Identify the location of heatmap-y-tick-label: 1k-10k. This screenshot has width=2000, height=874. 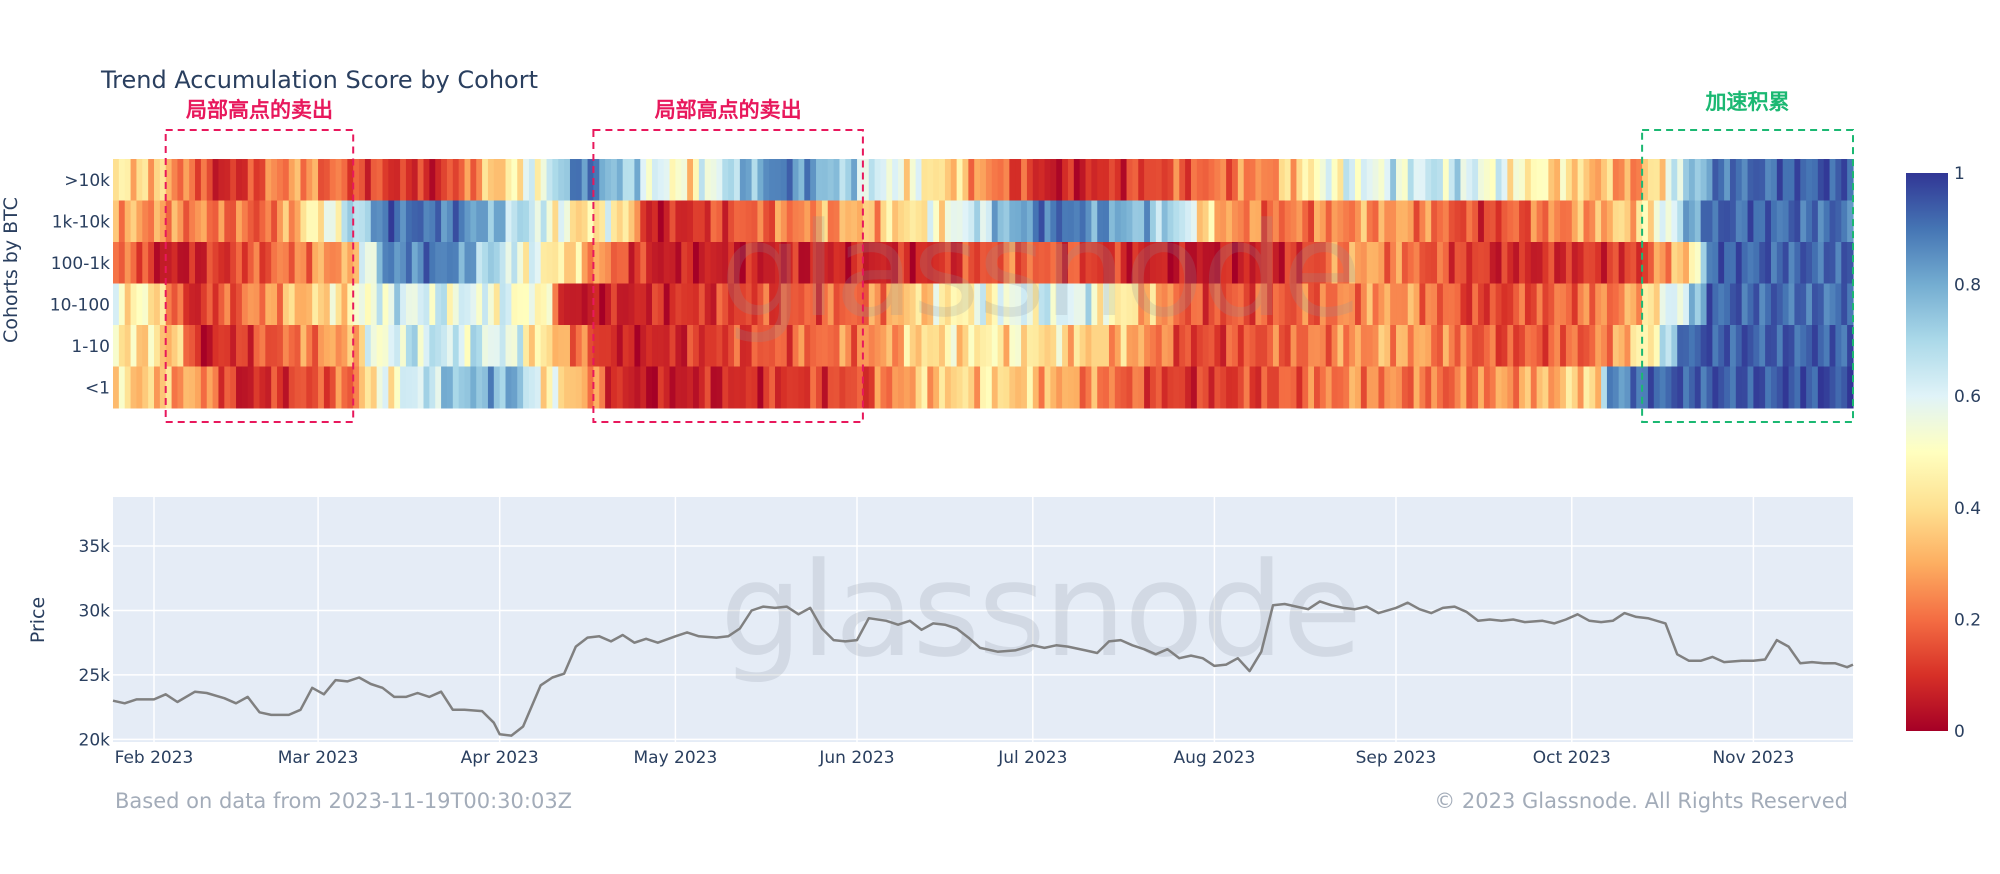
(81, 222).